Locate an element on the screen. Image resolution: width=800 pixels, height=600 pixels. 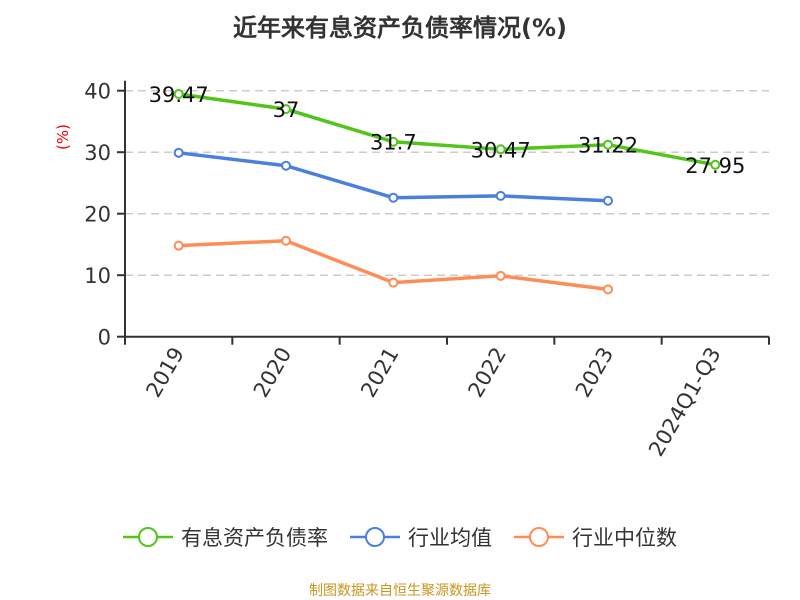
data-label: 37 is located at coordinates (286, 110).